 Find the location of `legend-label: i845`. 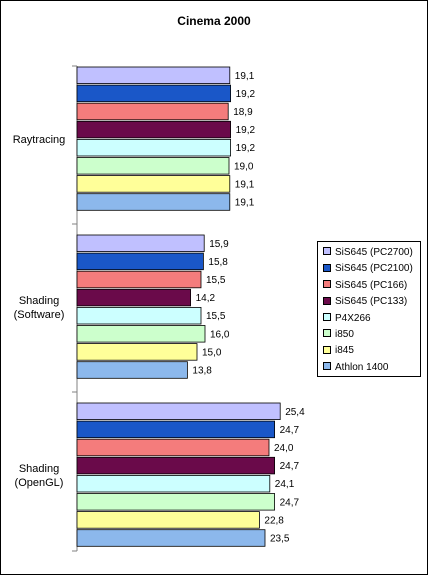

legend-label: i845 is located at coordinates (344, 351).